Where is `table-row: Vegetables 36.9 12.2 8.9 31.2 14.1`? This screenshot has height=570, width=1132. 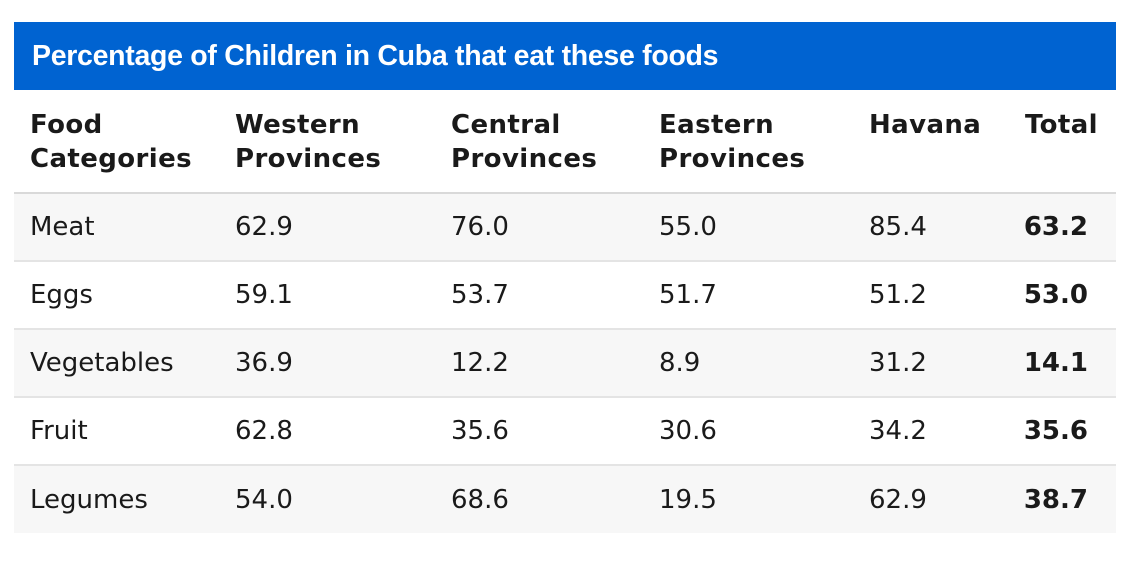
table-row: Vegetables 36.9 12.2 8.9 31.2 14.1 is located at coordinates (565, 363).